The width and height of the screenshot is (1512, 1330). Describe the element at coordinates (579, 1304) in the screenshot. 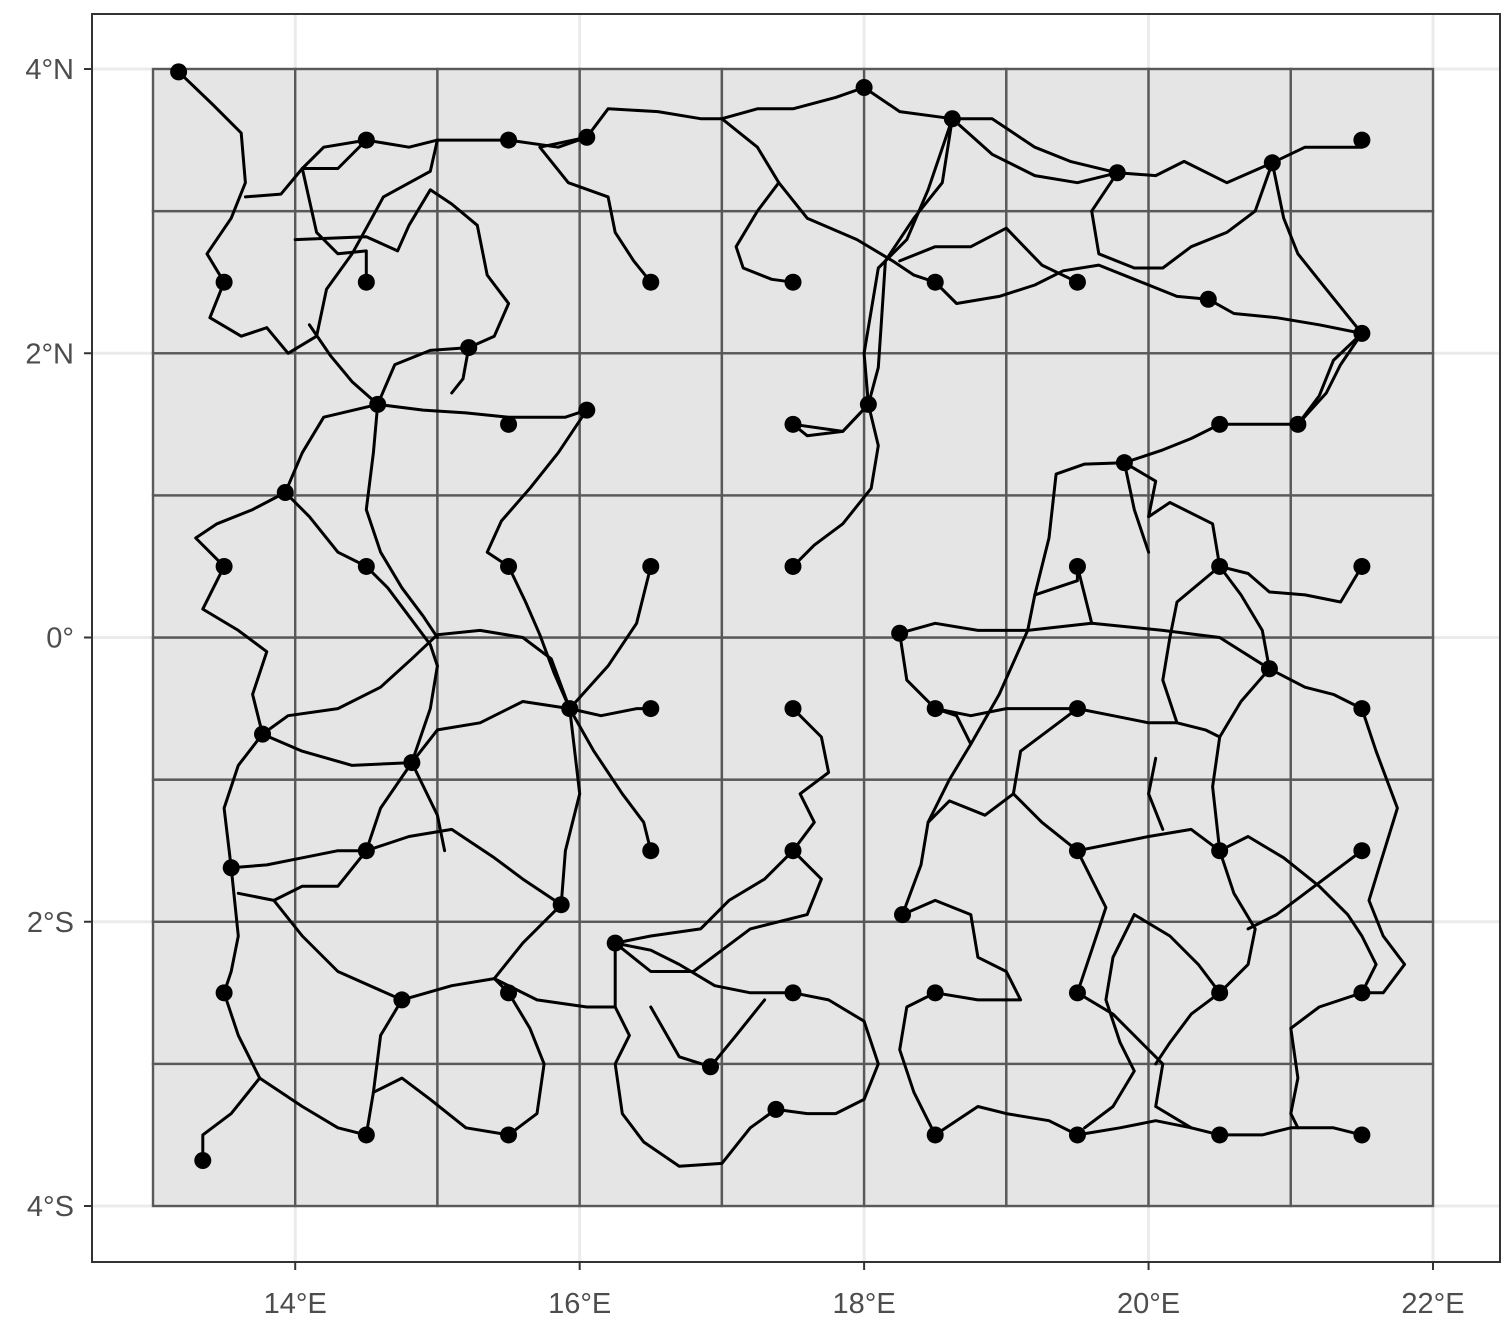

I see `x-tick-label: 16°E` at that location.